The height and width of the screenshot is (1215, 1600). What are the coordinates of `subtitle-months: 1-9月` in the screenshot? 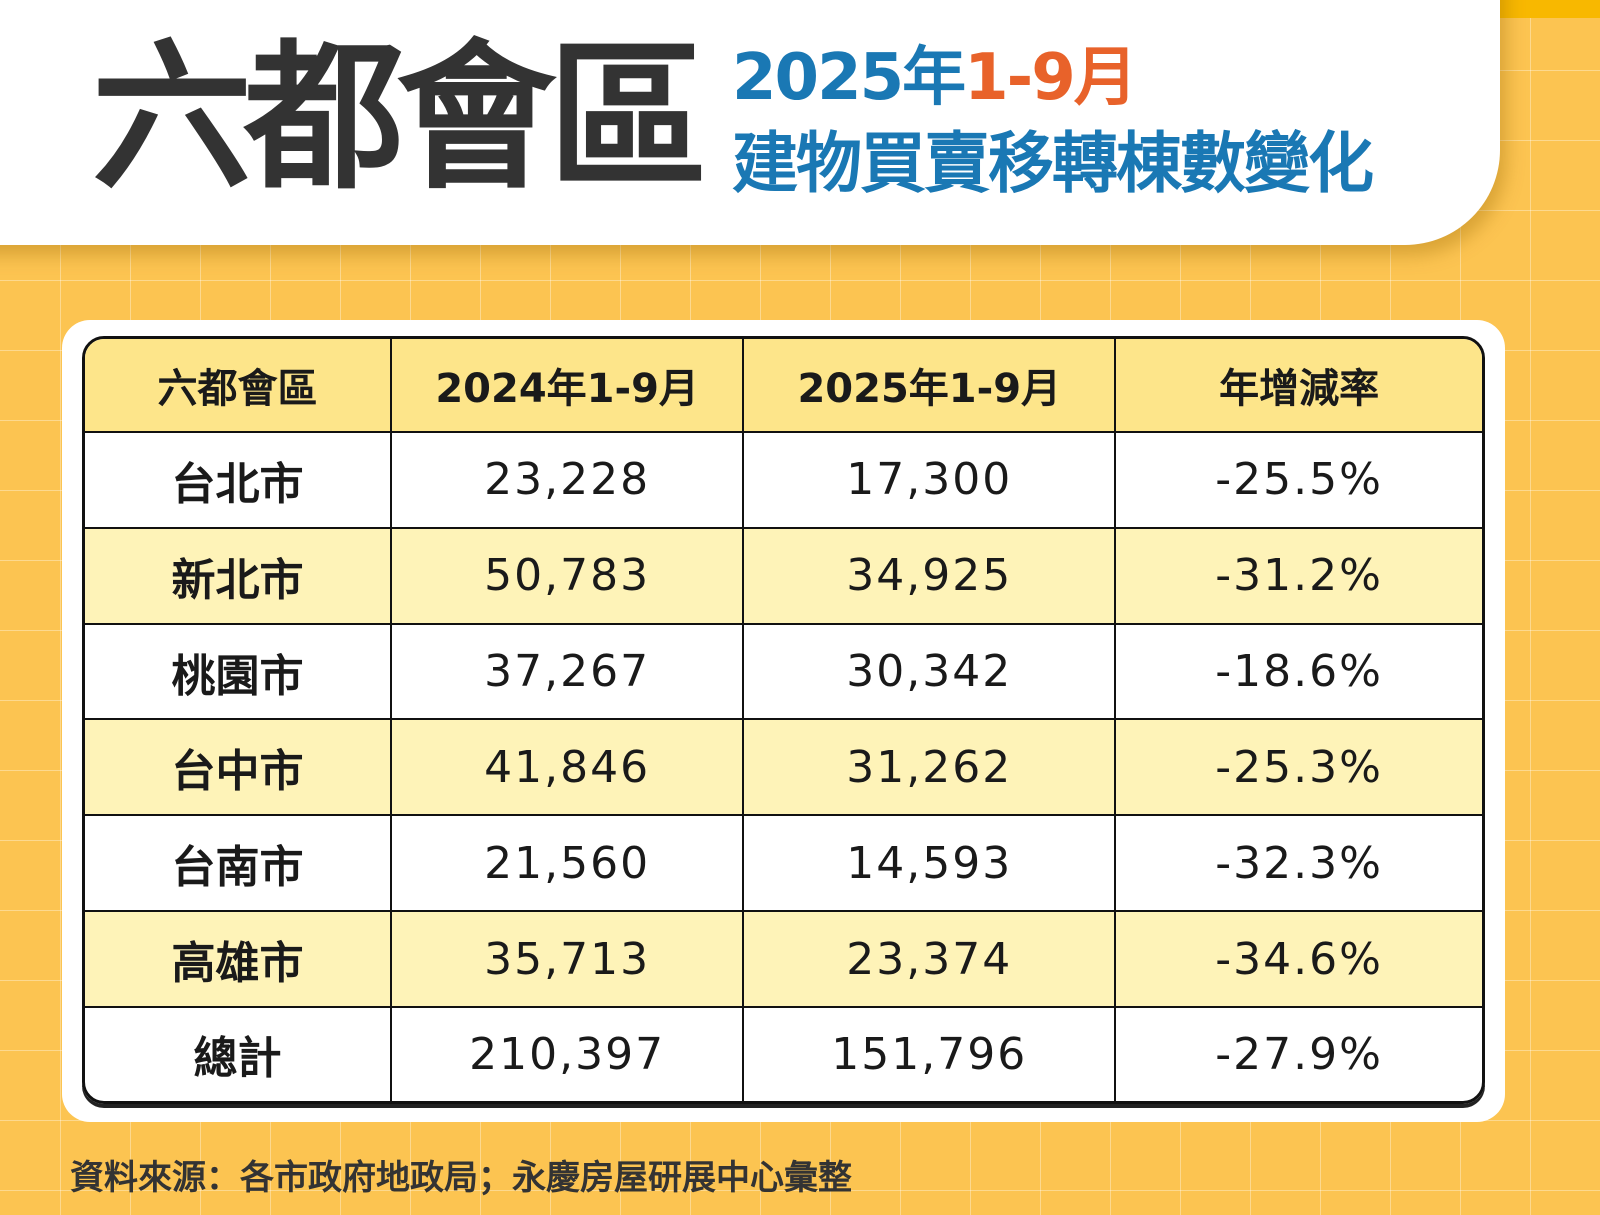 It's located at (1051, 78).